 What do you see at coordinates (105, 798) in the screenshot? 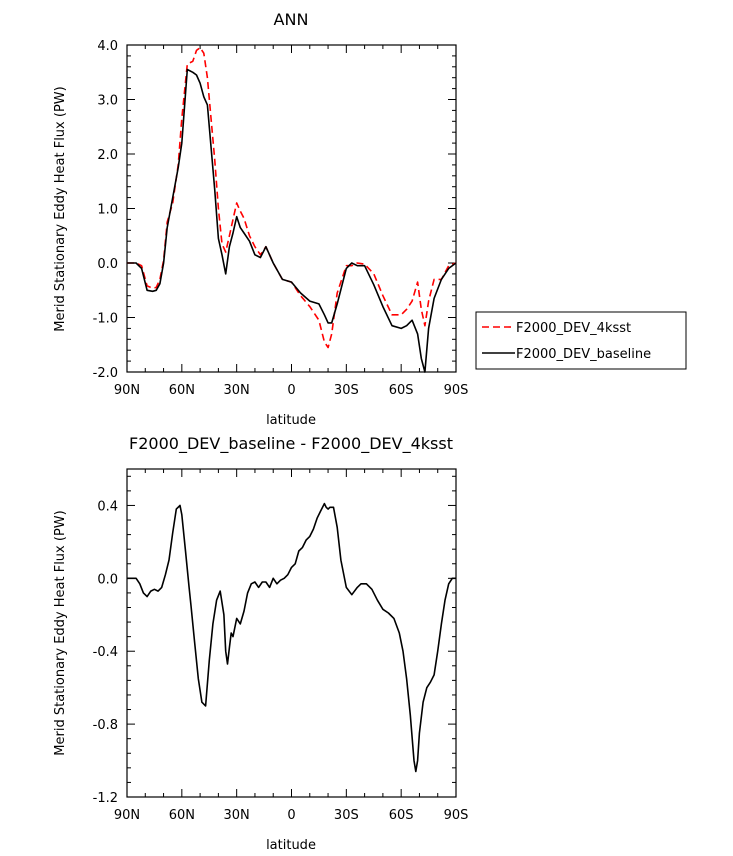
I see `bottom-ytick-label: -1.2` at bounding box center [105, 798].